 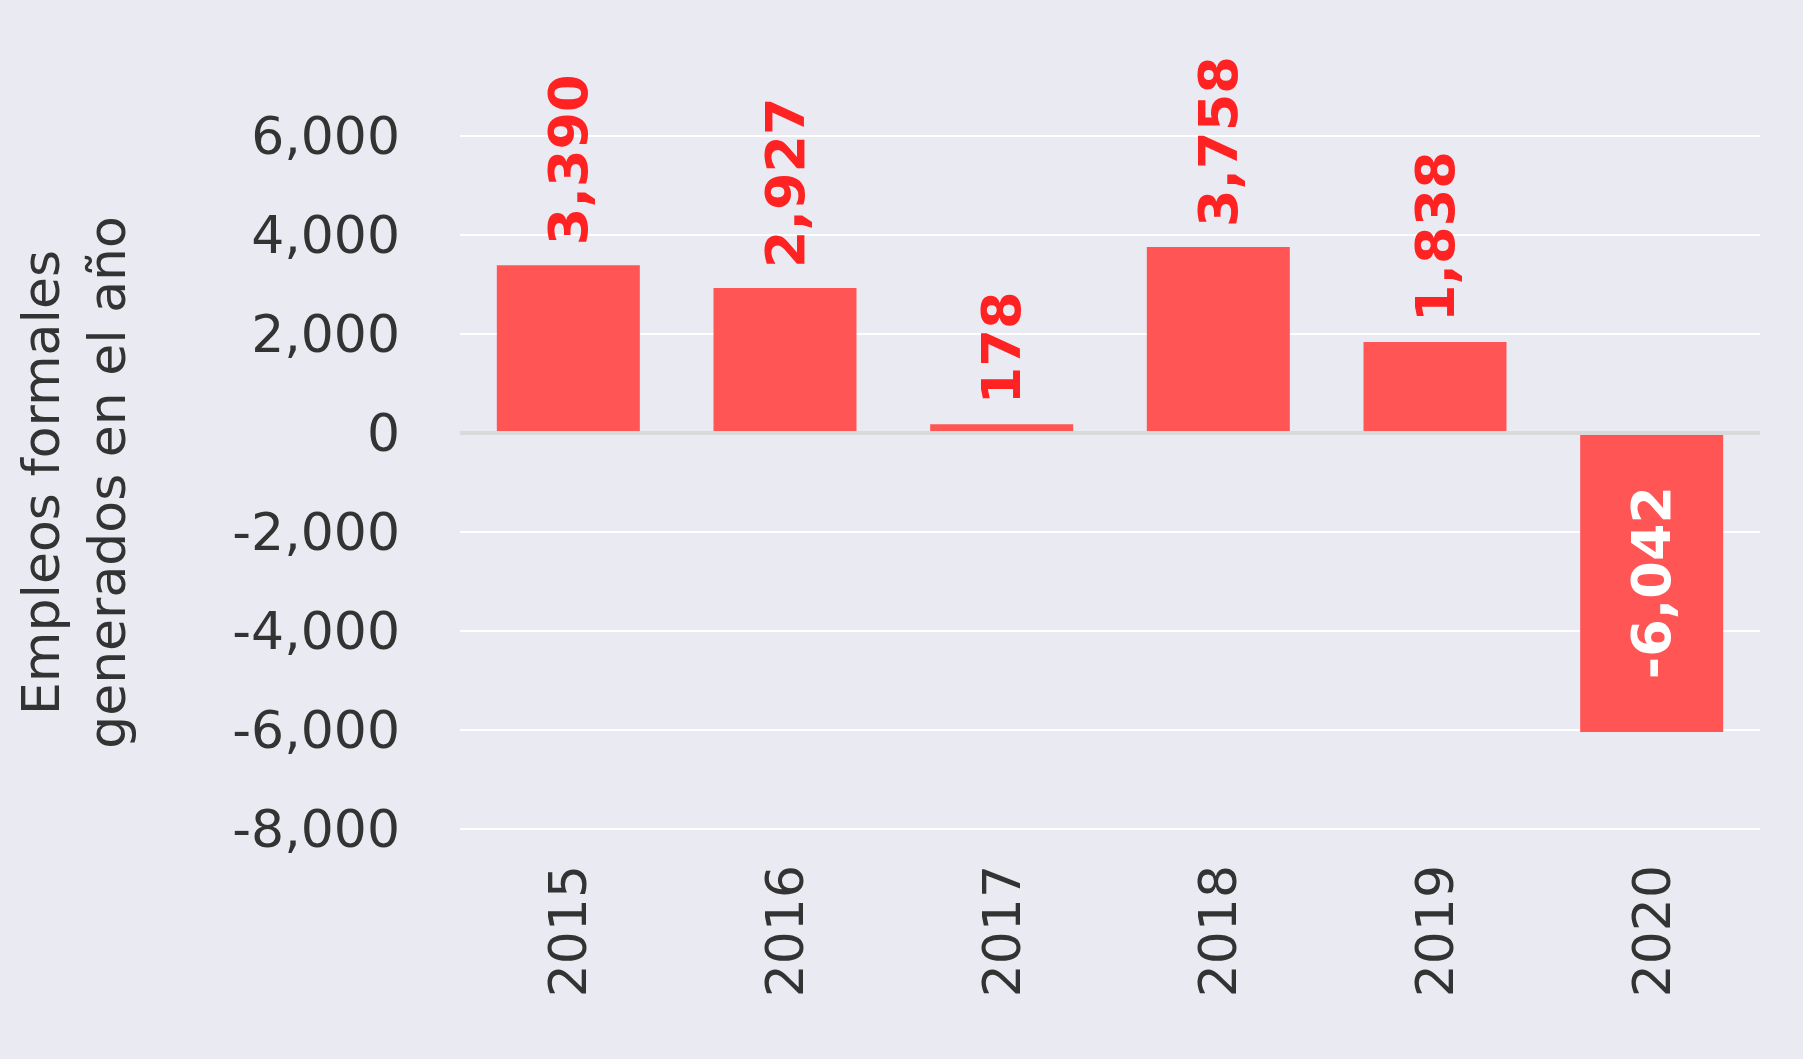 What do you see at coordinates (1218, 141) in the screenshot?
I see `data-label: 3,758` at bounding box center [1218, 141].